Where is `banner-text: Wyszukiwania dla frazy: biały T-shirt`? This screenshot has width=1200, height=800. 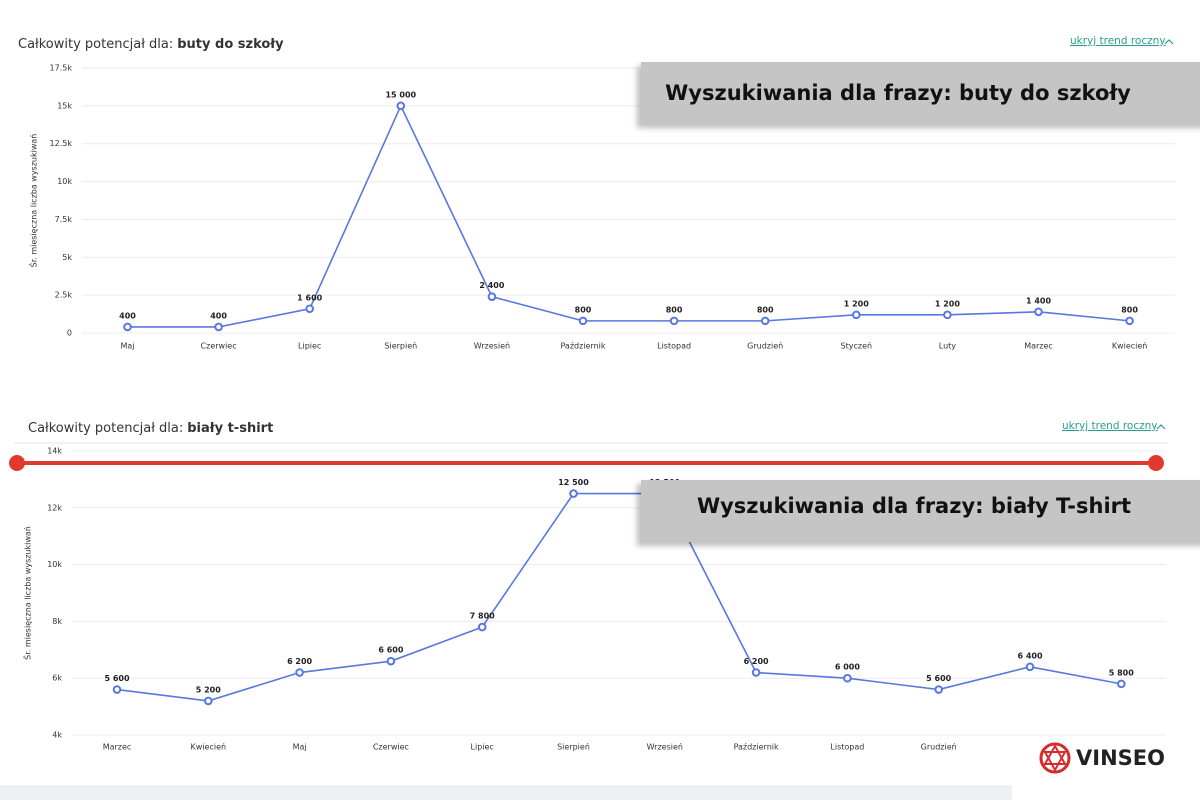
banner-text: Wyszukiwania dla frazy: biały T-shirt is located at coordinates (914, 506).